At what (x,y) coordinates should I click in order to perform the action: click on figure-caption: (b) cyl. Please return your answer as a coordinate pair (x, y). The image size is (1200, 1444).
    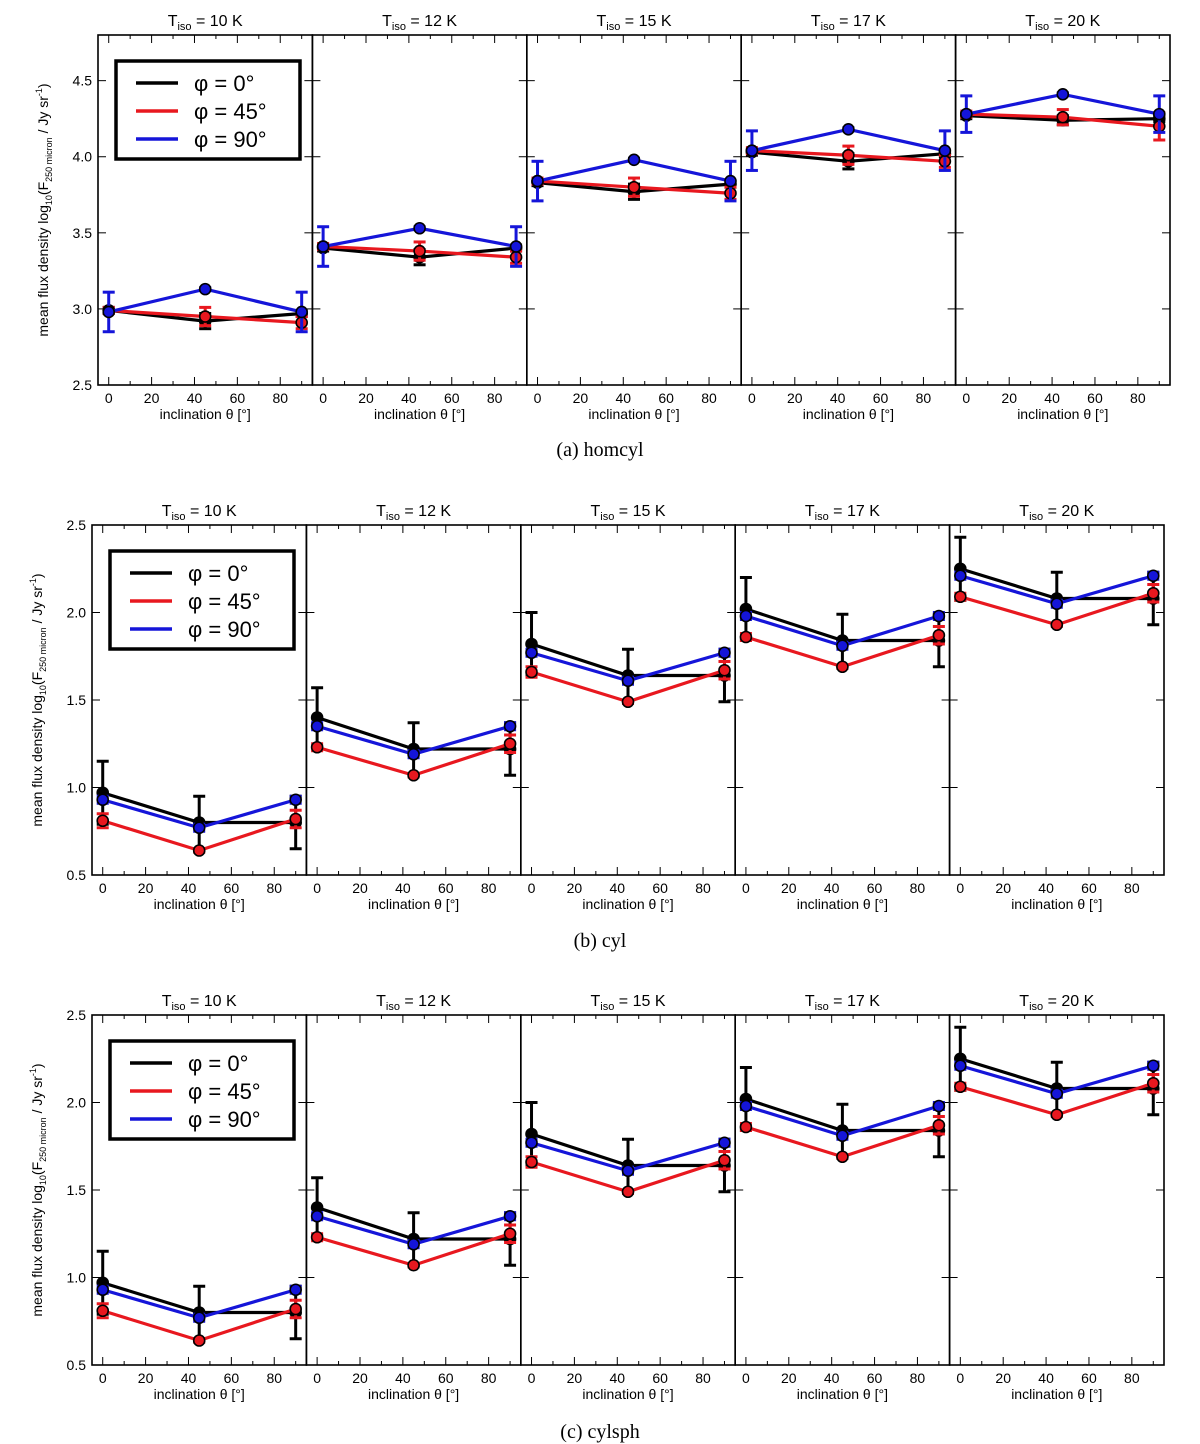
    Looking at the image, I should click on (600, 941).